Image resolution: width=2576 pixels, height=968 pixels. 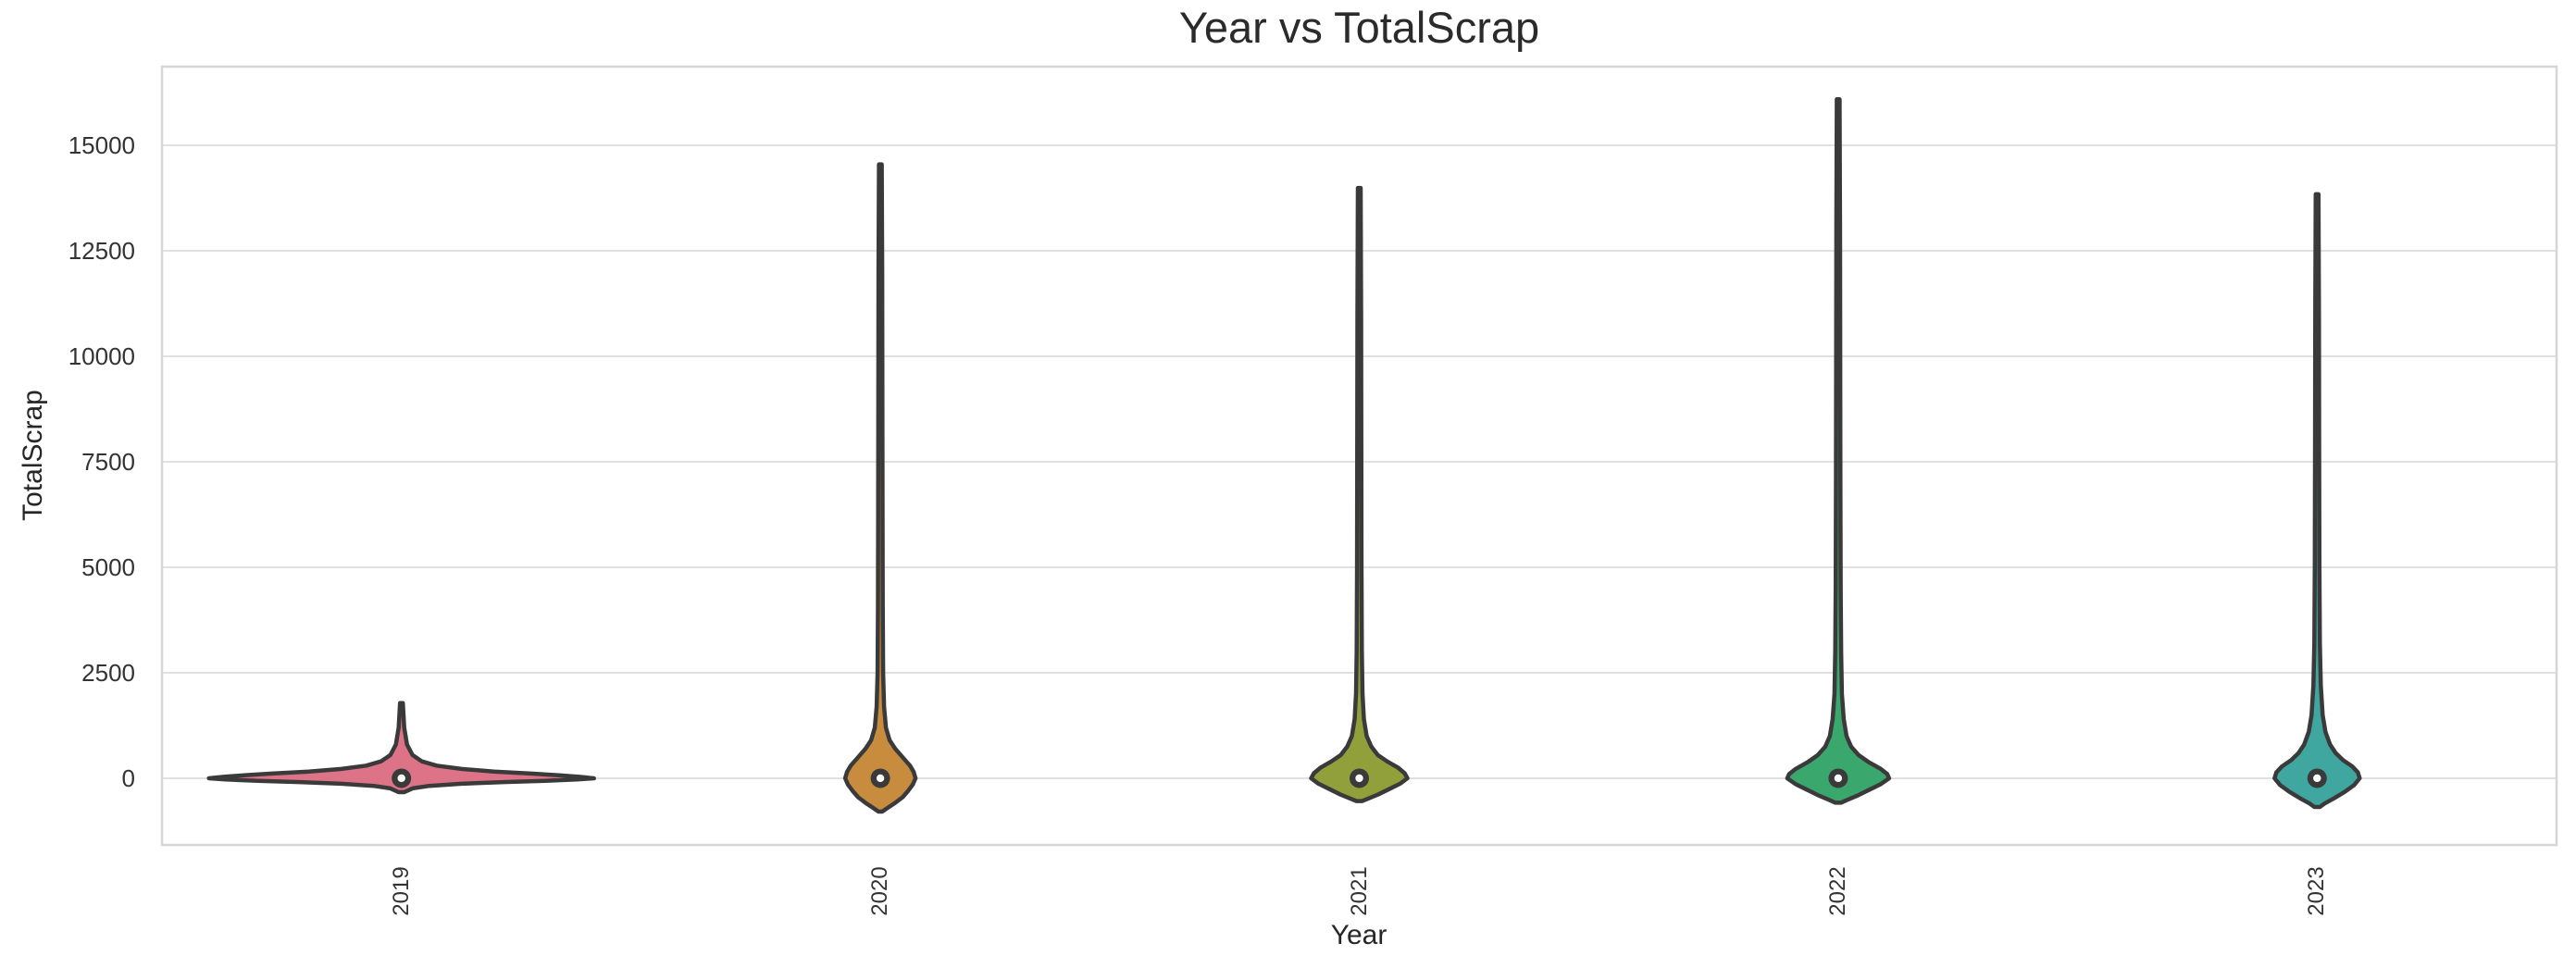 What do you see at coordinates (108, 672) in the screenshot?
I see `y-tick-label-2500: 2500` at bounding box center [108, 672].